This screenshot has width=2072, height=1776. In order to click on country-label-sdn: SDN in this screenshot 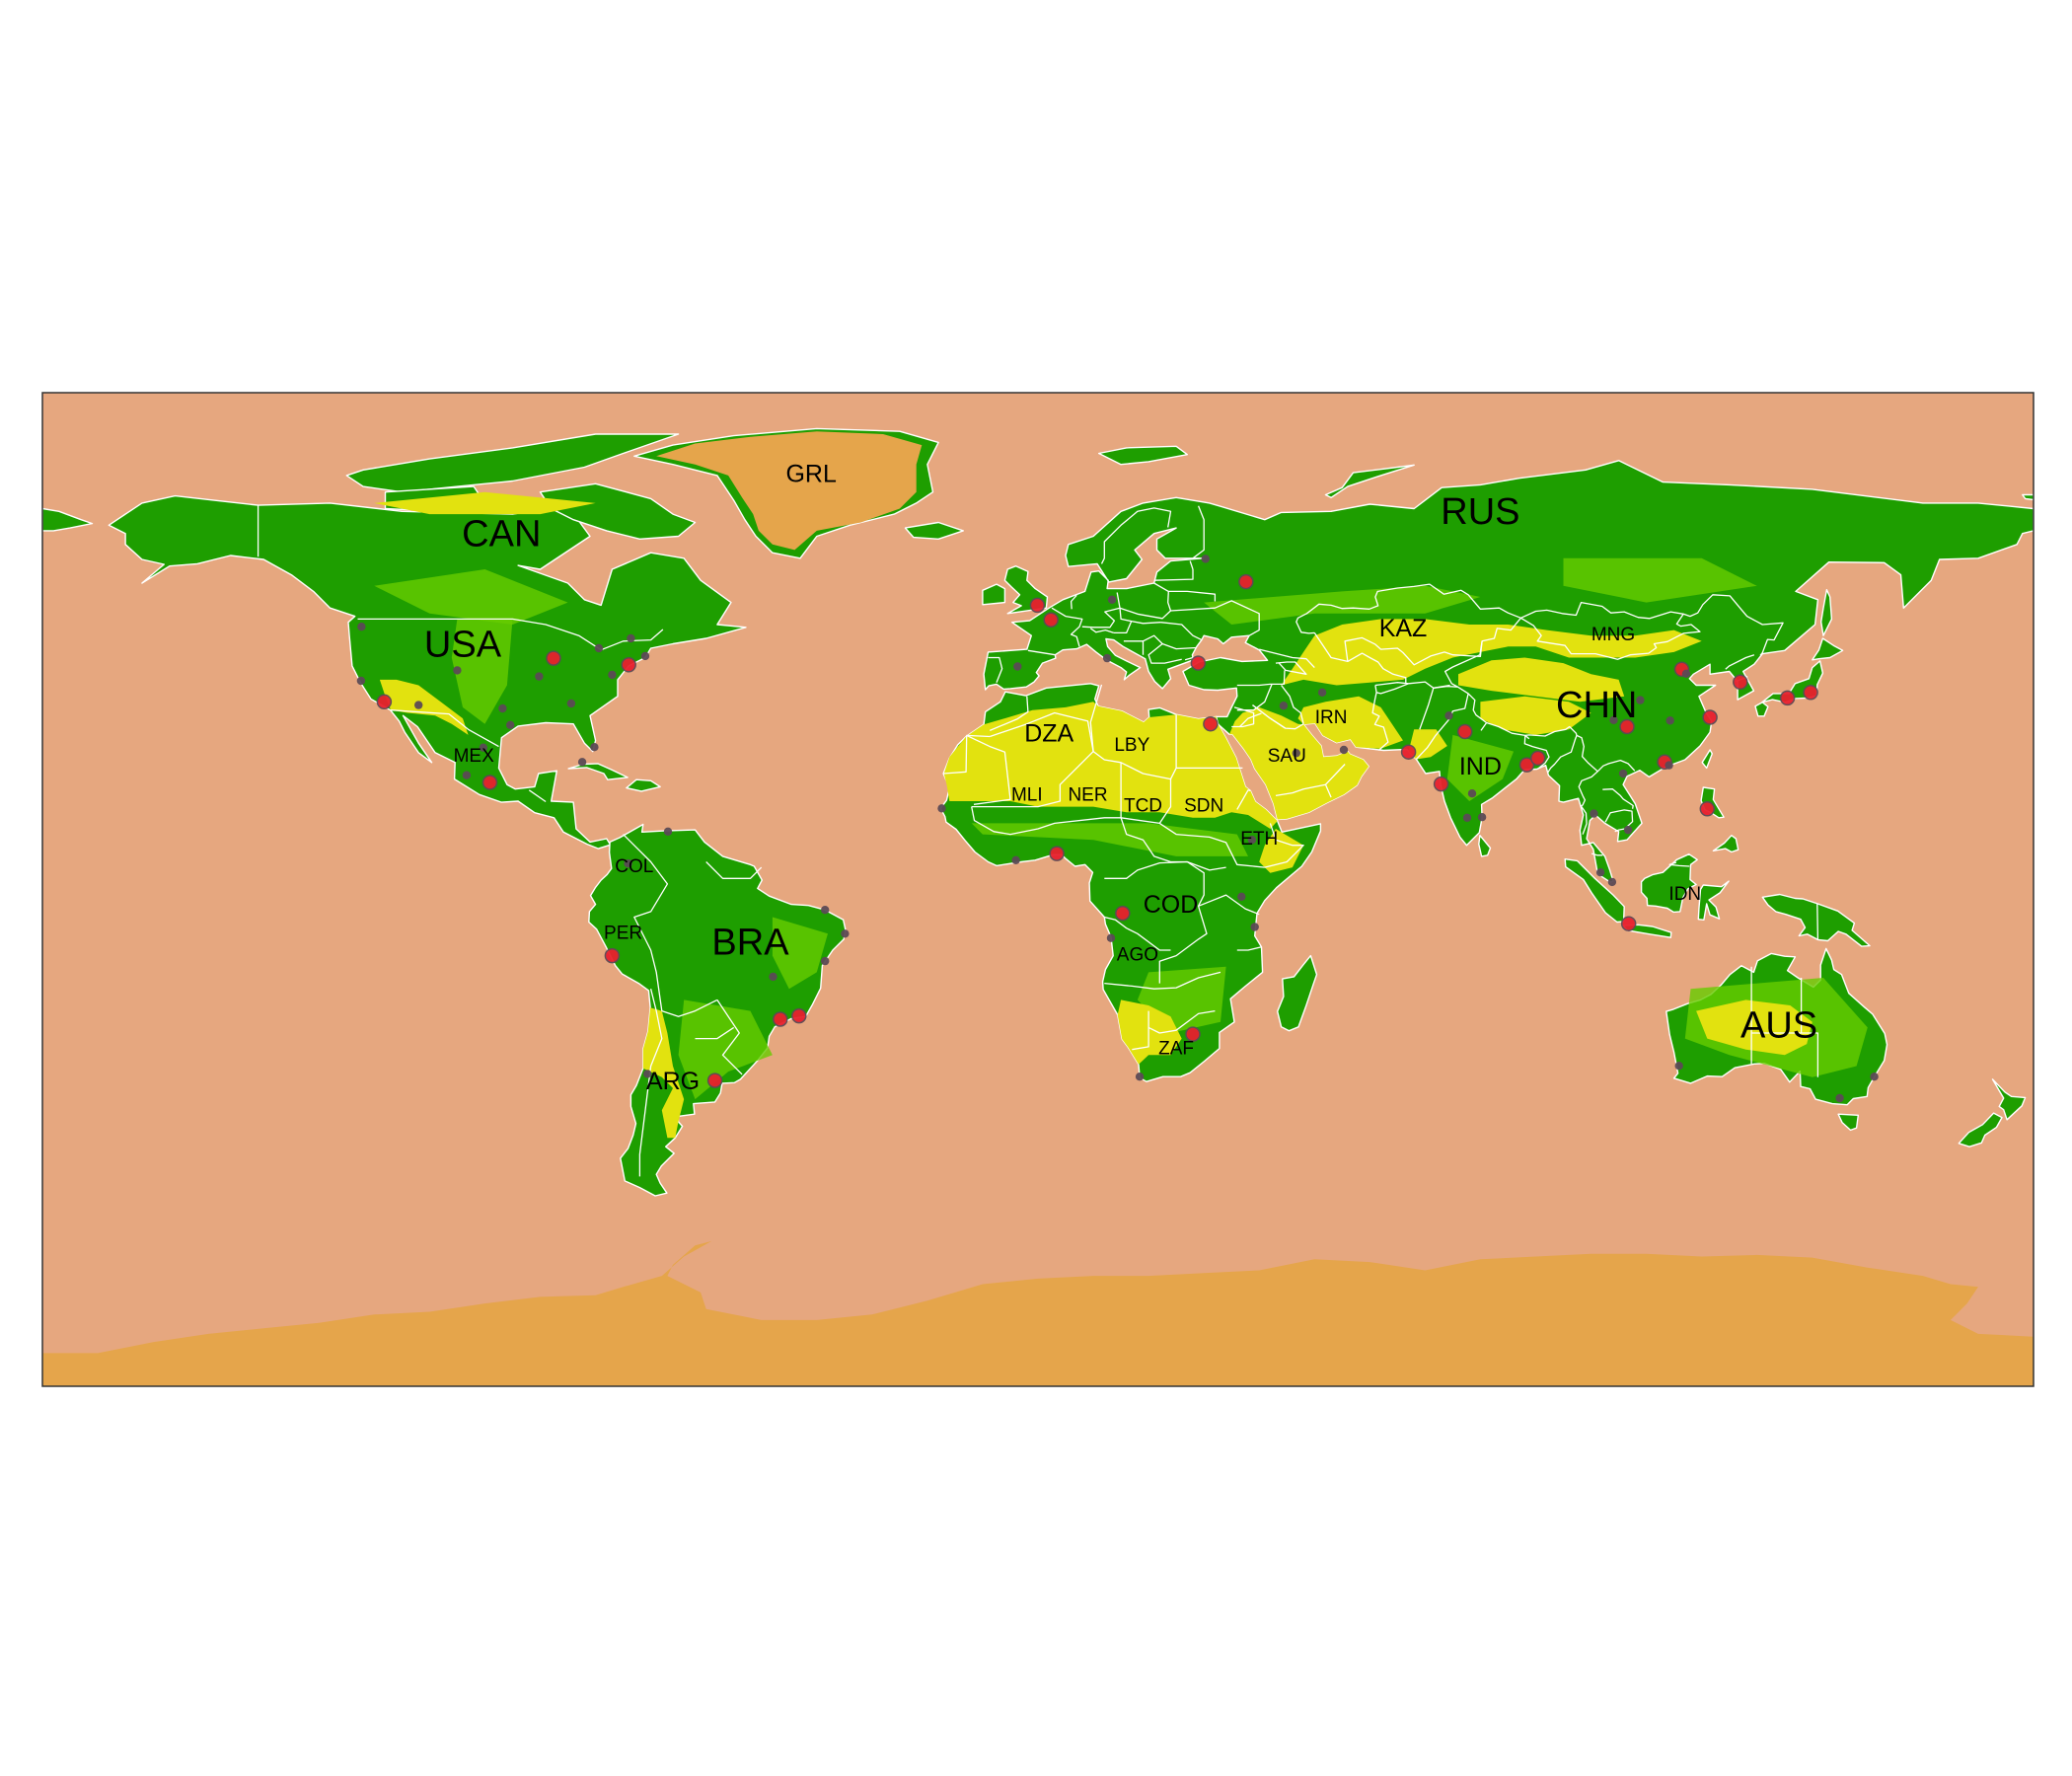, I will do `click(1203, 807)`.